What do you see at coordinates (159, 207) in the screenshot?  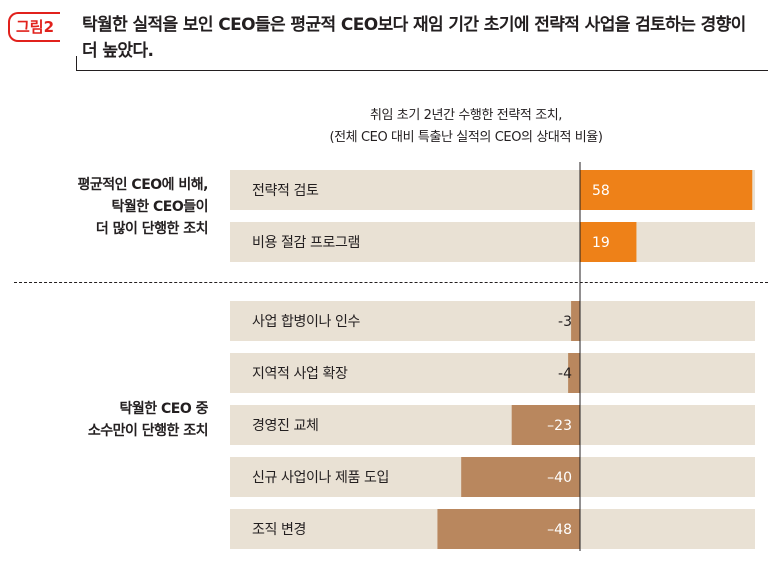 I see `group-label-line: 탁월한 CEO들이` at bounding box center [159, 207].